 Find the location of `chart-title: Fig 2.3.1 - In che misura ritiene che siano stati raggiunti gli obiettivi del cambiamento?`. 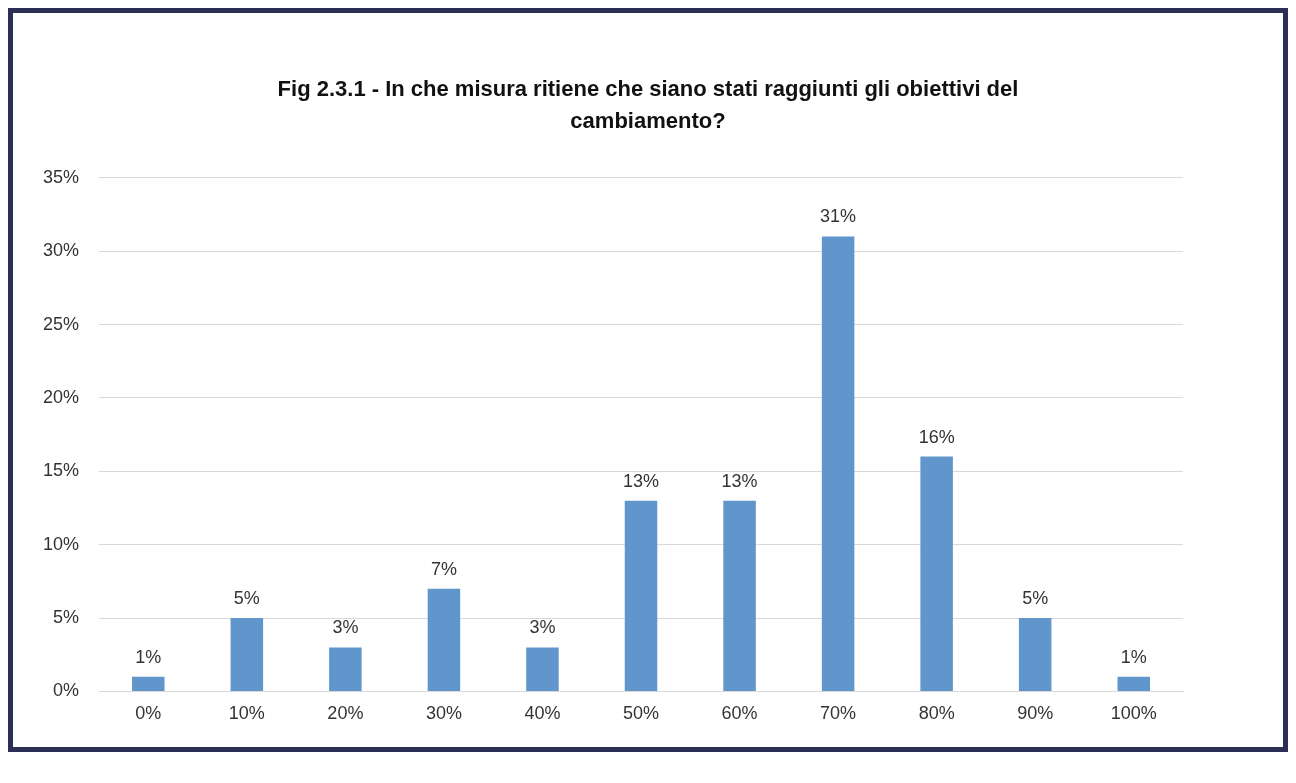

chart-title: Fig 2.3.1 - In che misura ritiene che siano stati raggiunti gli obiettivi del cambiamento? is located at coordinates (648, 105).